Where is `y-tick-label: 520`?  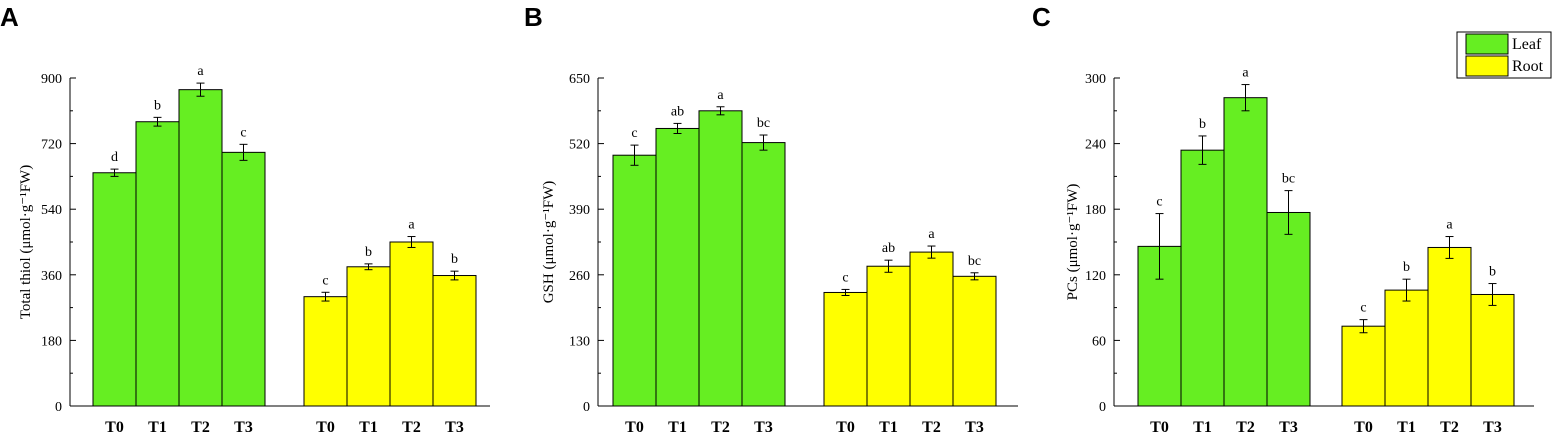
y-tick-label: 520 is located at coordinates (579, 145).